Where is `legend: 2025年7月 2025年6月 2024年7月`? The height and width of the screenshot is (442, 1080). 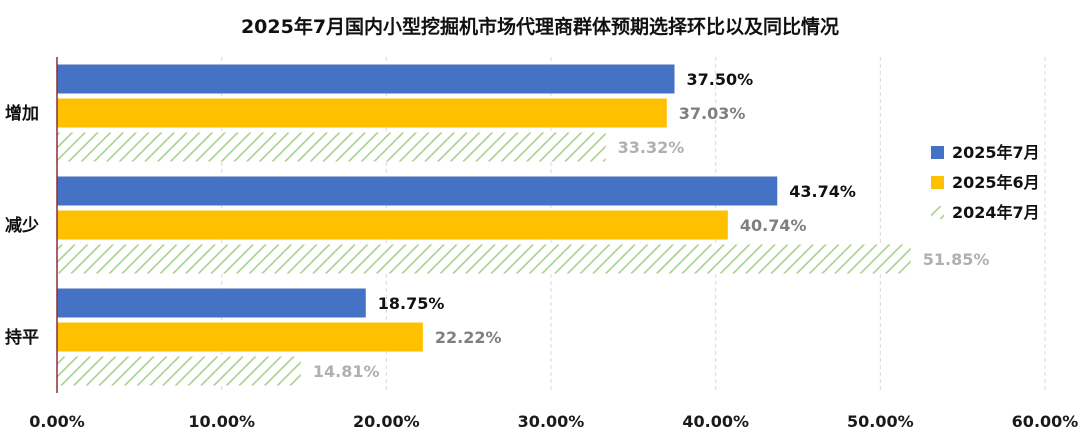 legend: 2025年7月 2025年6月 2024年7月 is located at coordinates (985, 182).